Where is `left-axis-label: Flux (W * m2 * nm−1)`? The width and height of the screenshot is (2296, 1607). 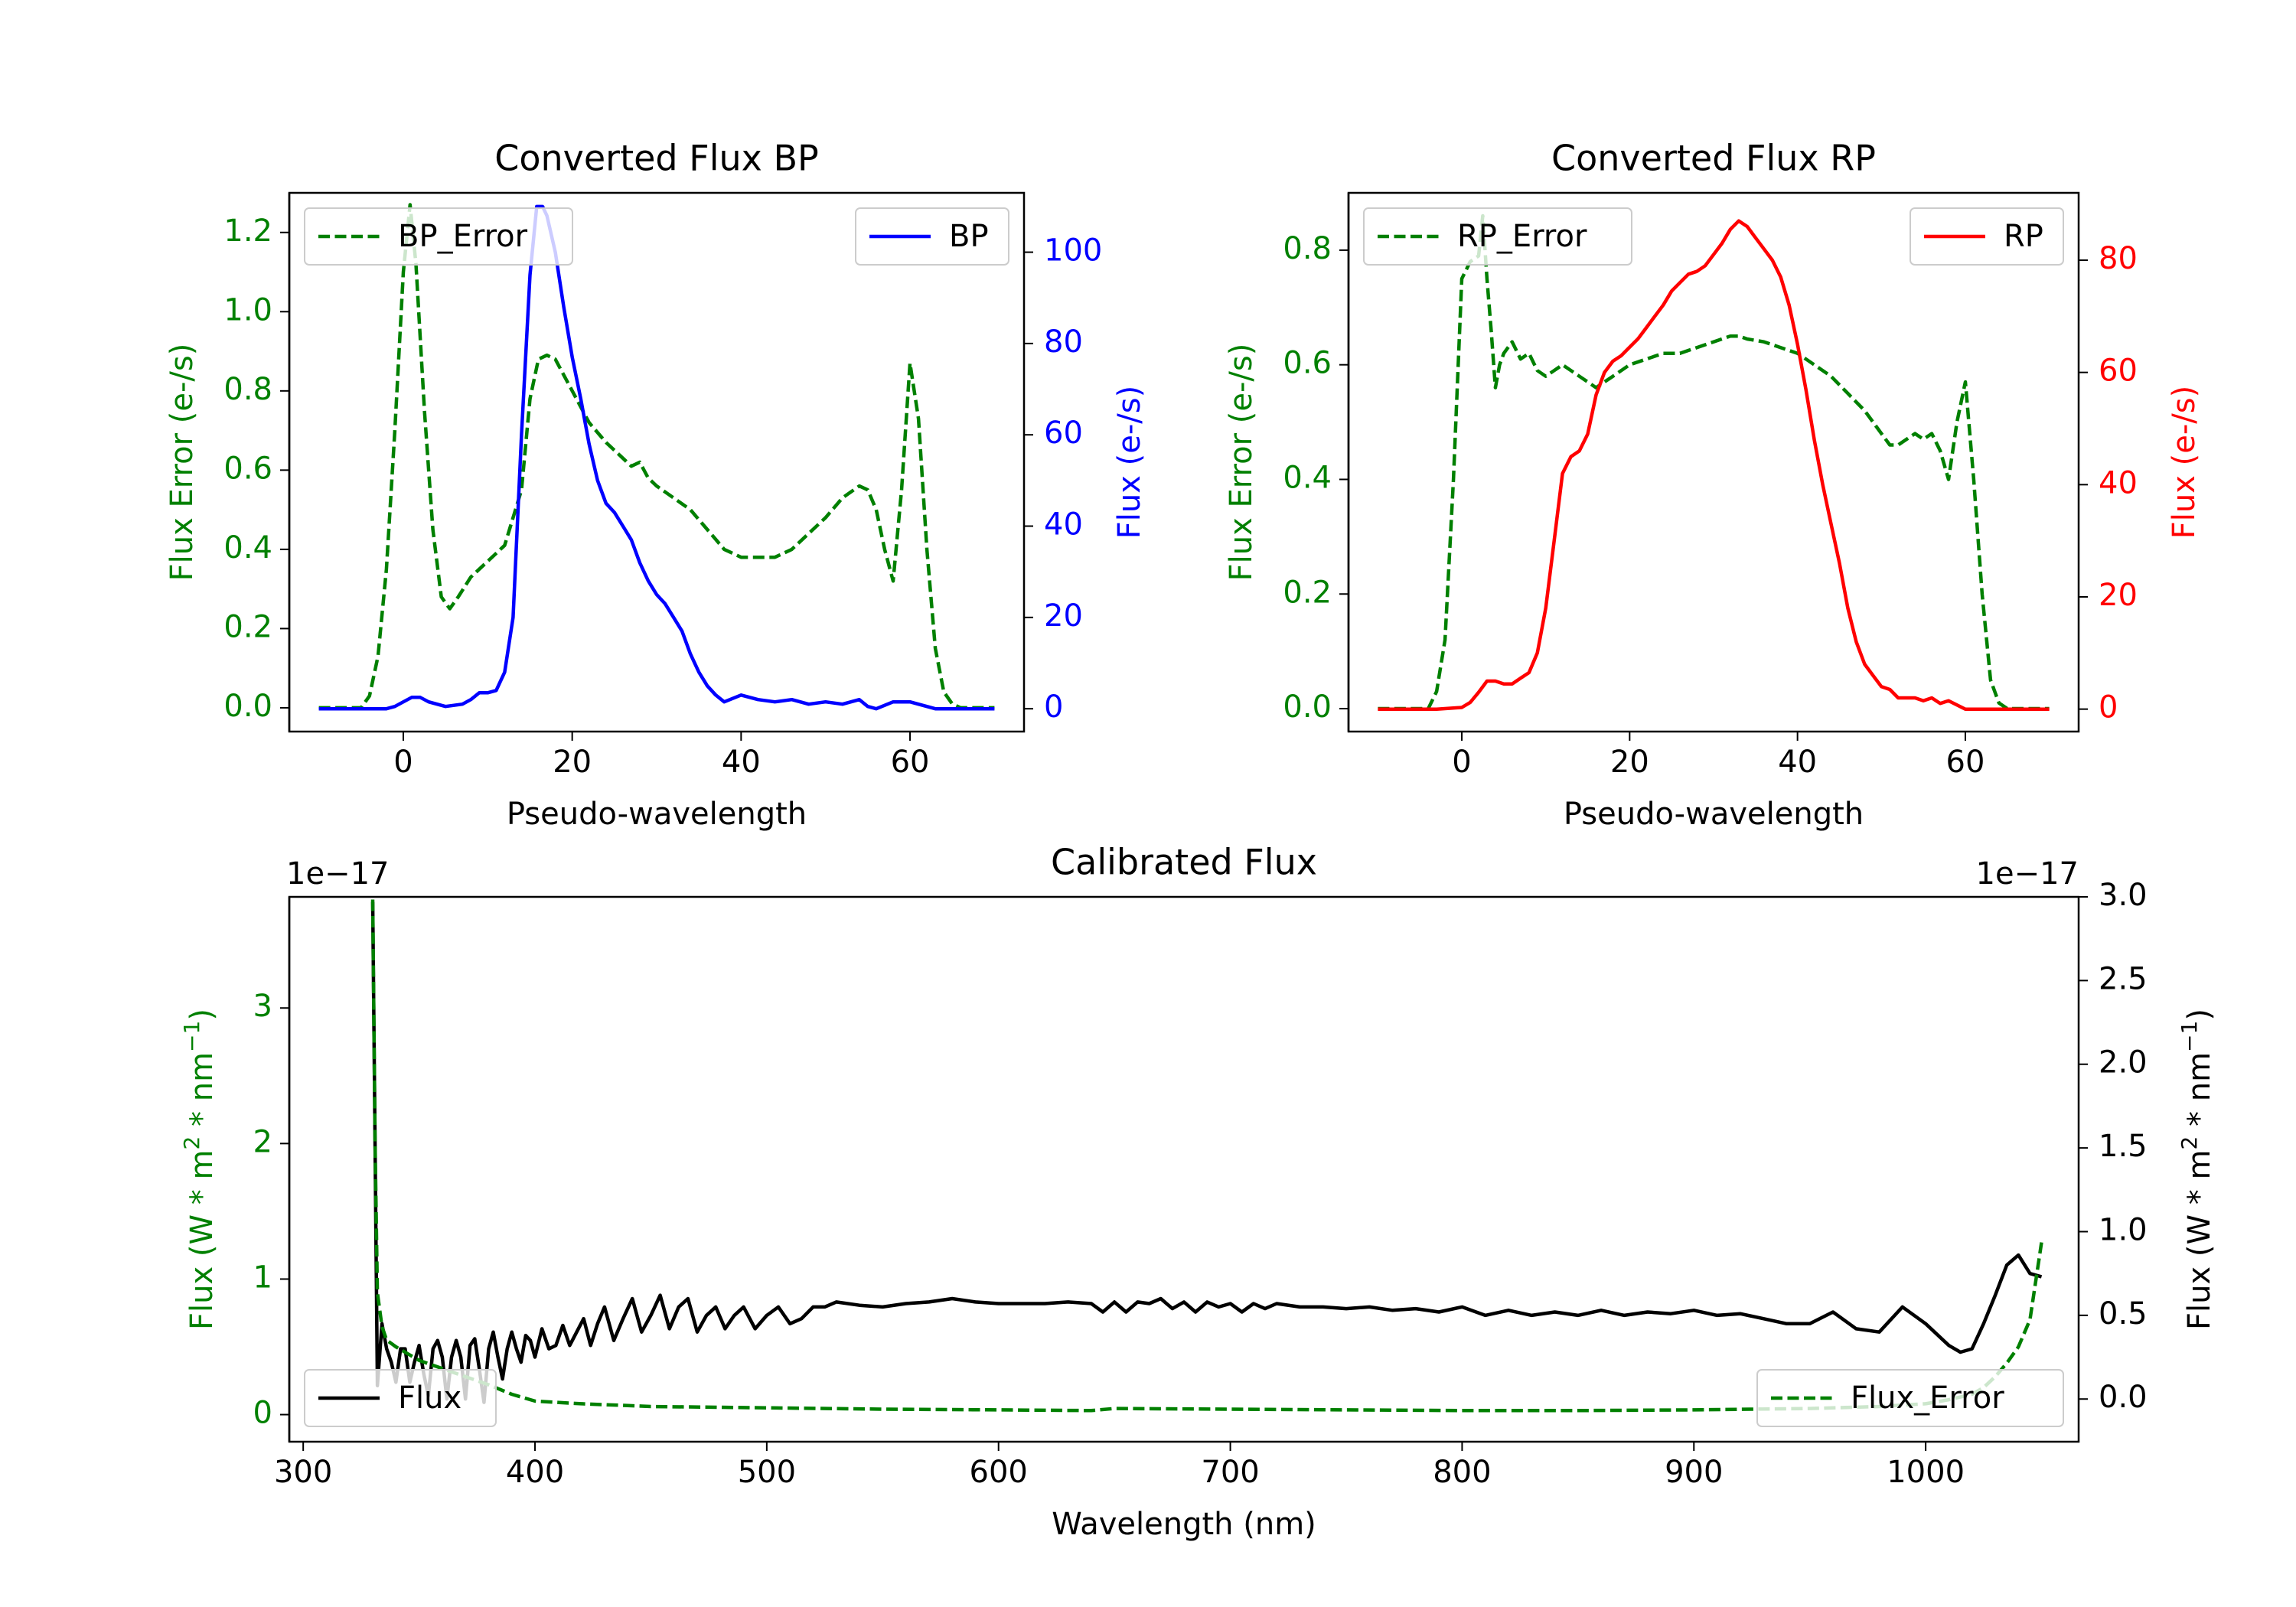 left-axis-label: Flux (W * m2 * nm−1) is located at coordinates (199, 1170).